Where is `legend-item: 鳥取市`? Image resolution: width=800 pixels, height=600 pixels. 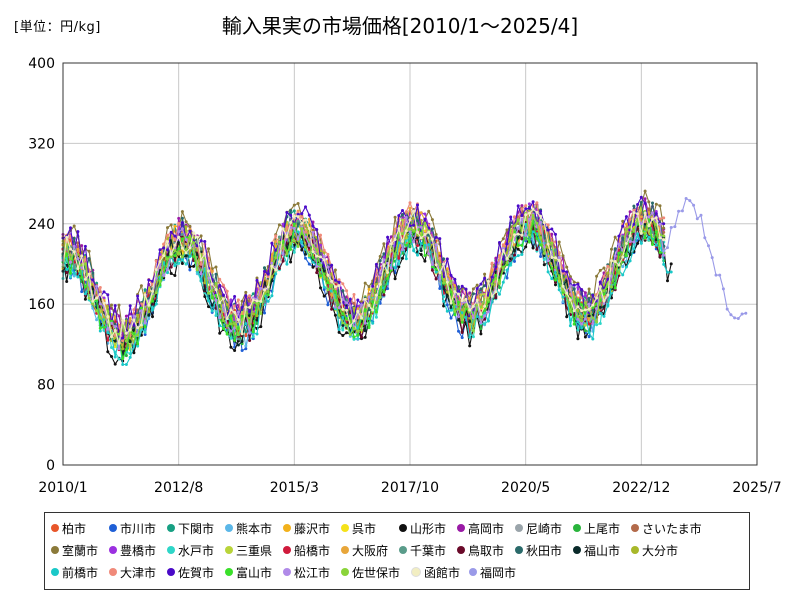
legend-item: 鳥取市 is located at coordinates (486, 550).